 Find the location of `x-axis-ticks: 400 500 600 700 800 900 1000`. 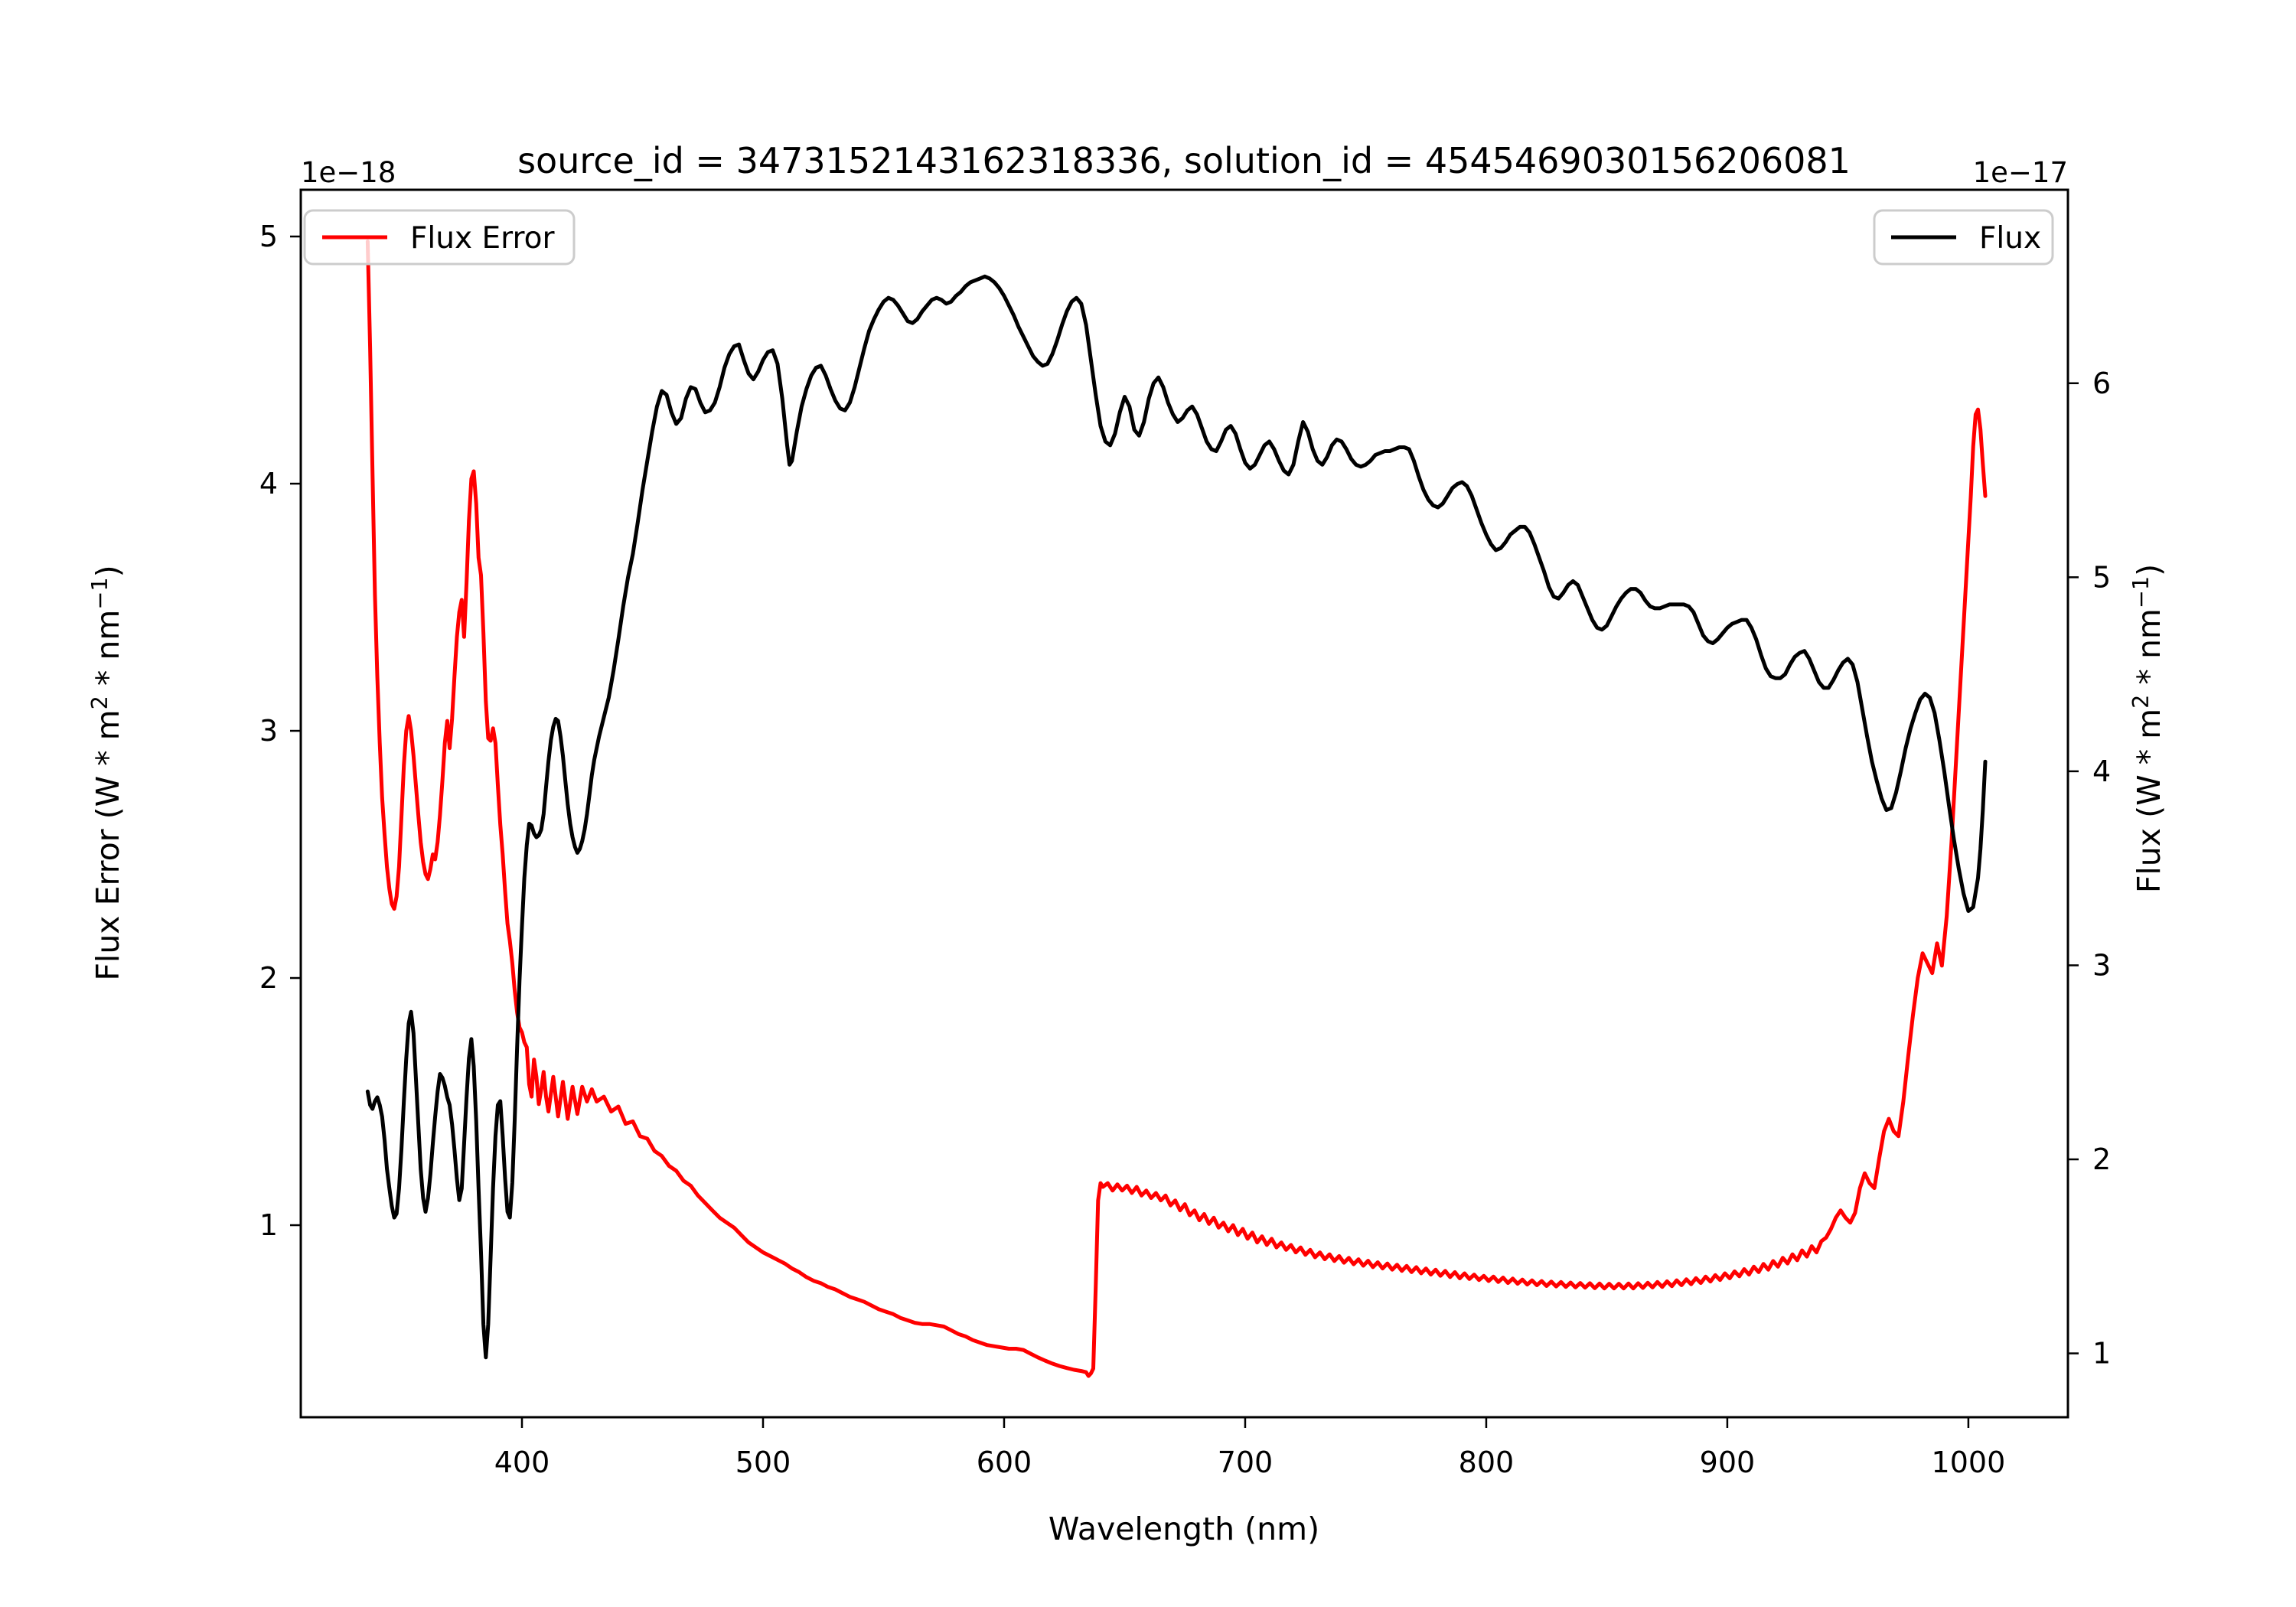

x-axis-ticks: 400 500 600 700 800 900 1000 is located at coordinates (1250, 1448).